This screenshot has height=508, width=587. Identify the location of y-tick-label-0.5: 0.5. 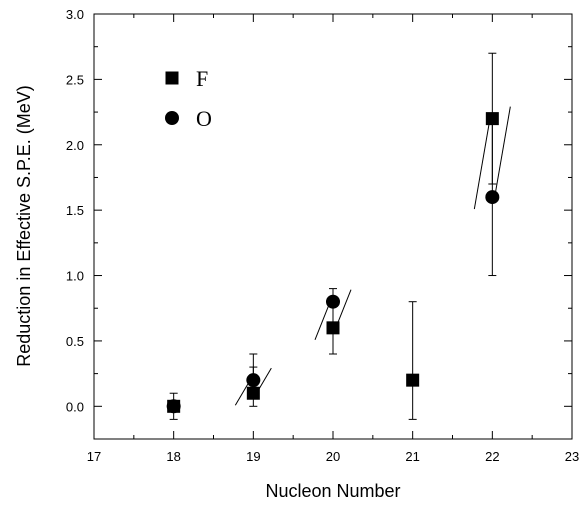
(75, 341).